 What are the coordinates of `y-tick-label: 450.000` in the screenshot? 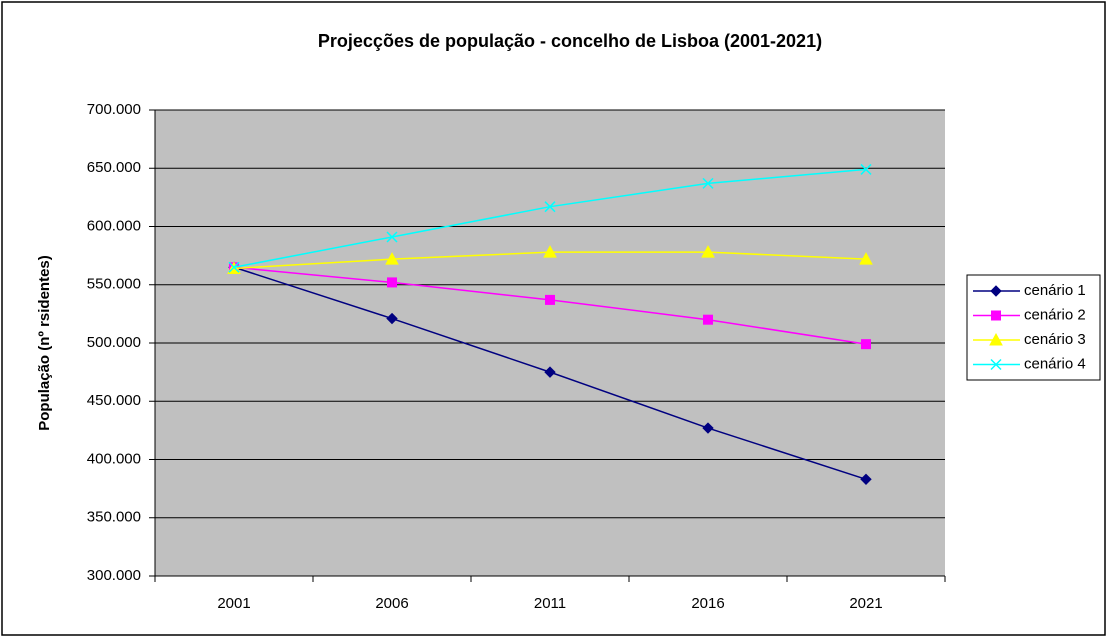 It's located at (114, 400).